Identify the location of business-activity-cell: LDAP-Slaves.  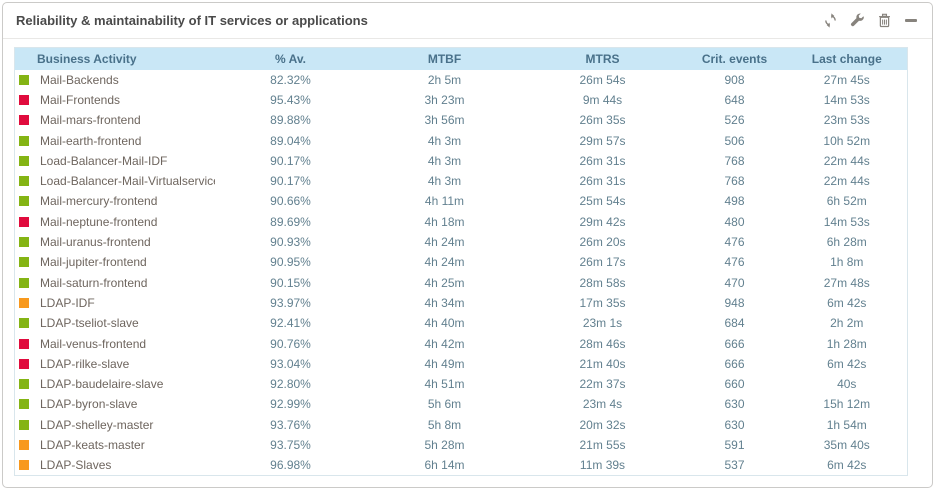
(115, 465).